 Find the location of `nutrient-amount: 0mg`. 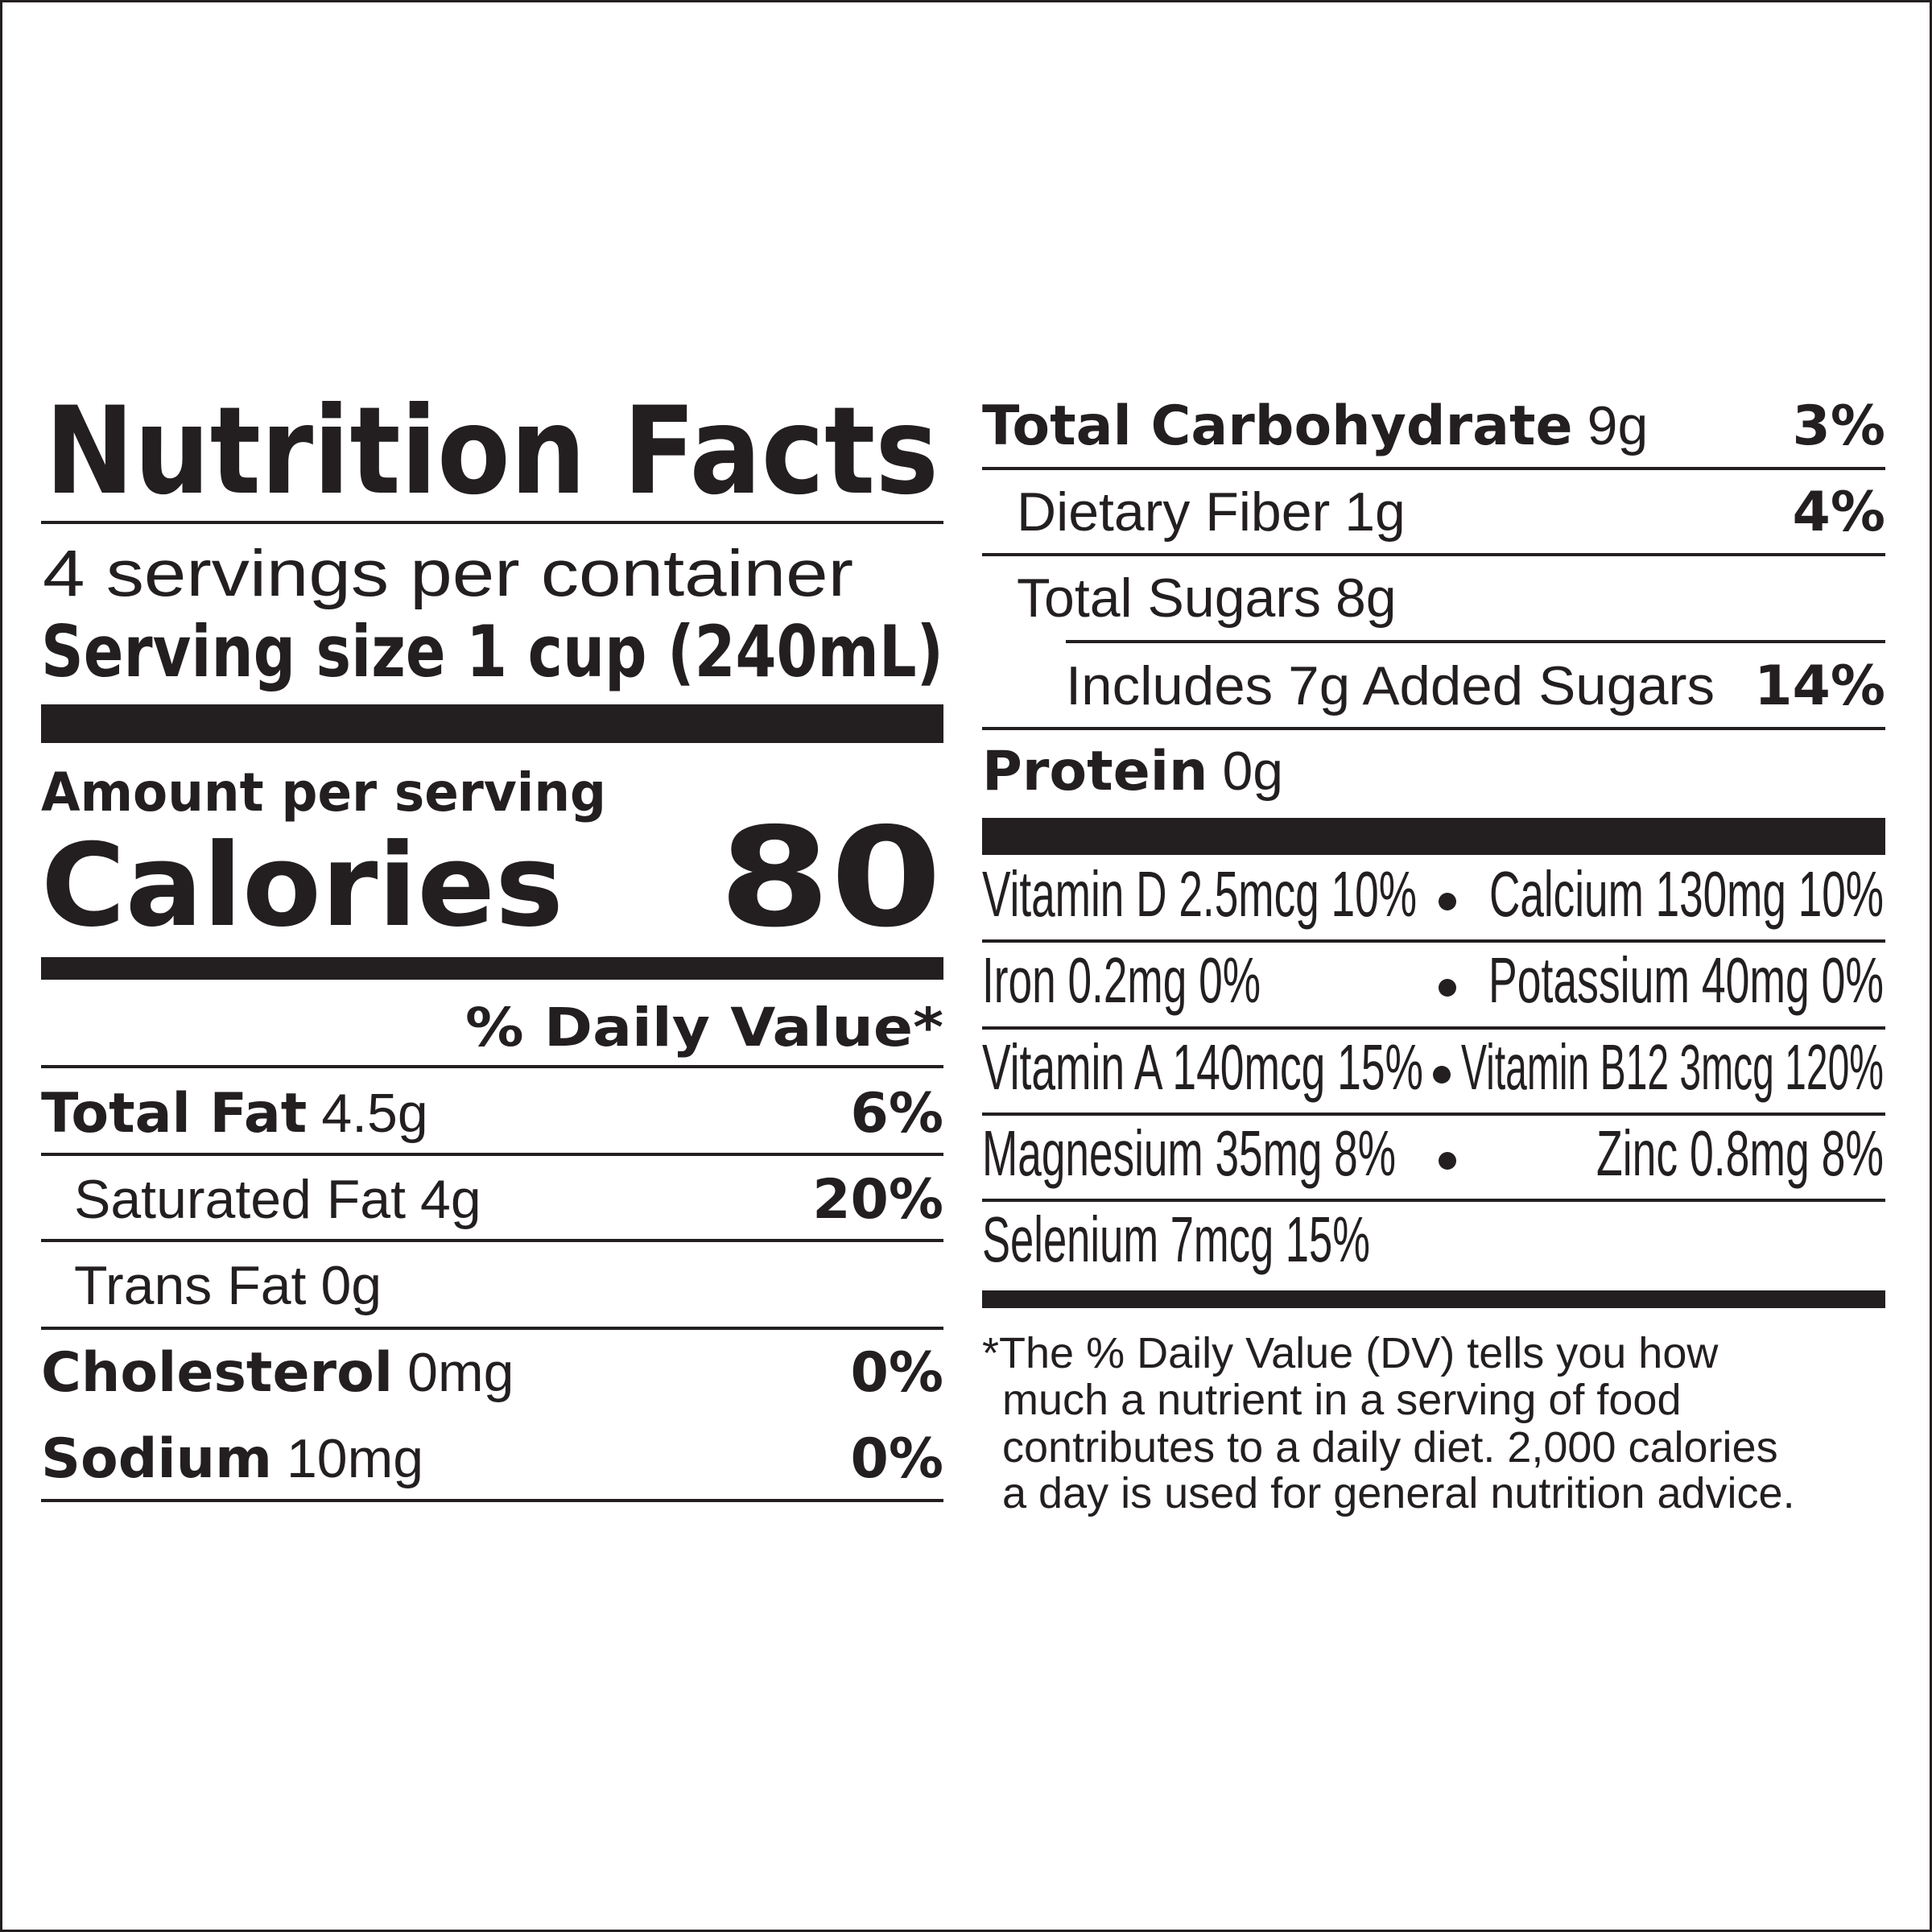

nutrient-amount: 0mg is located at coordinates (460, 1372).